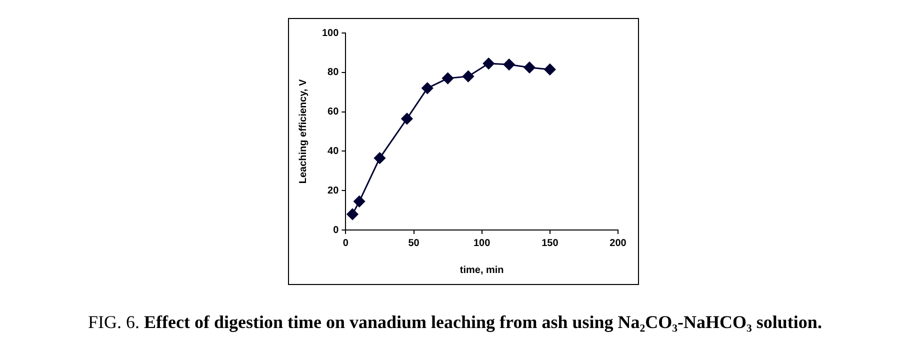  I want to click on x-axis-title: time, min, so click(482, 270).